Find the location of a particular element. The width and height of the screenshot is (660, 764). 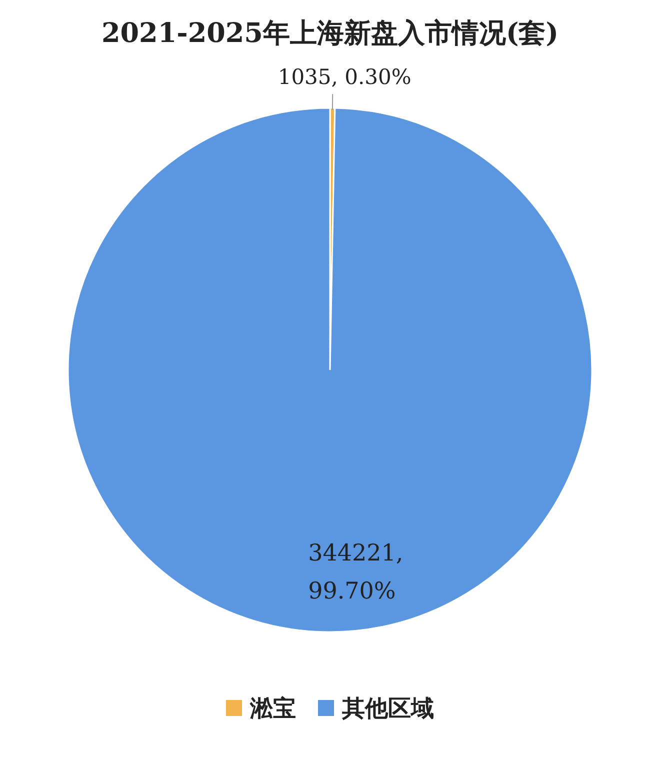

legend-label: 淞宝 is located at coordinates (272, 708).